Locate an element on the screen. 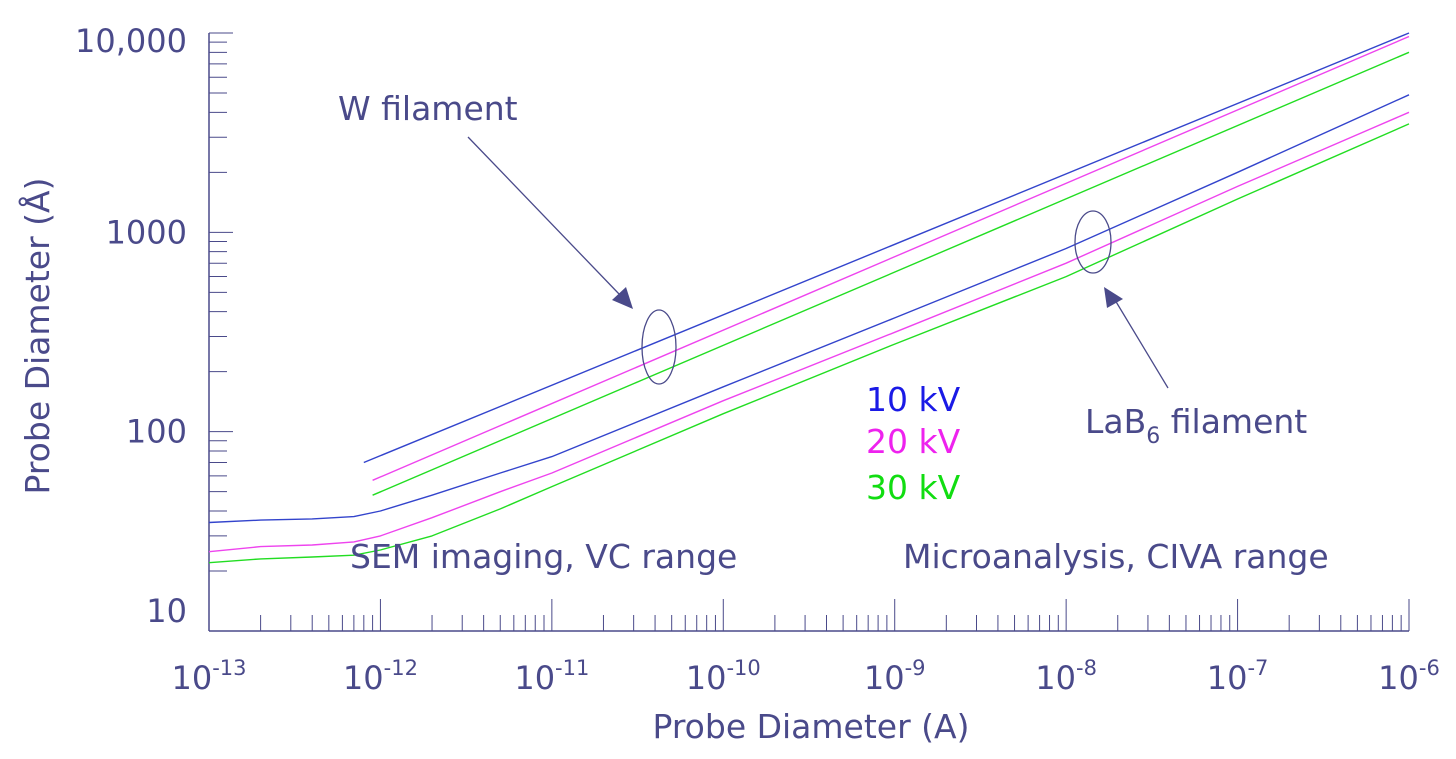 The width and height of the screenshot is (1456, 759). w-filament-arrowhead is located at coordinates (622, 298).